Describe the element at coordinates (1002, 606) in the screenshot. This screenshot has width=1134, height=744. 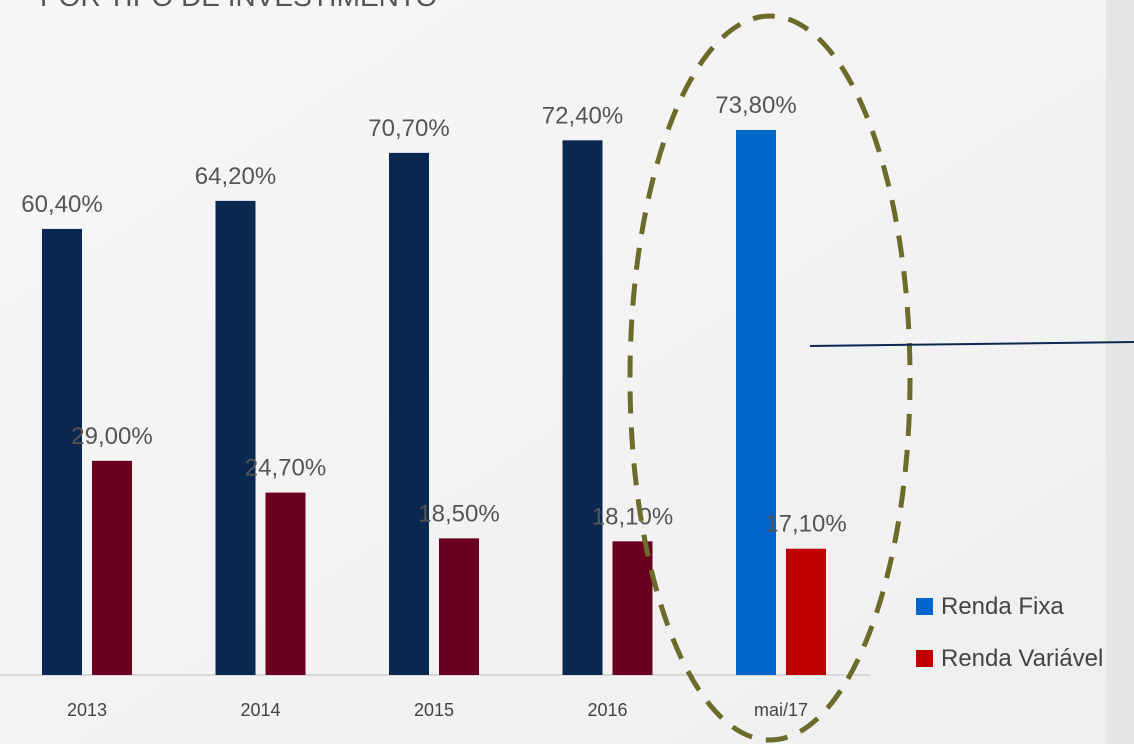
I see `legend-label: Renda Fixa` at that location.